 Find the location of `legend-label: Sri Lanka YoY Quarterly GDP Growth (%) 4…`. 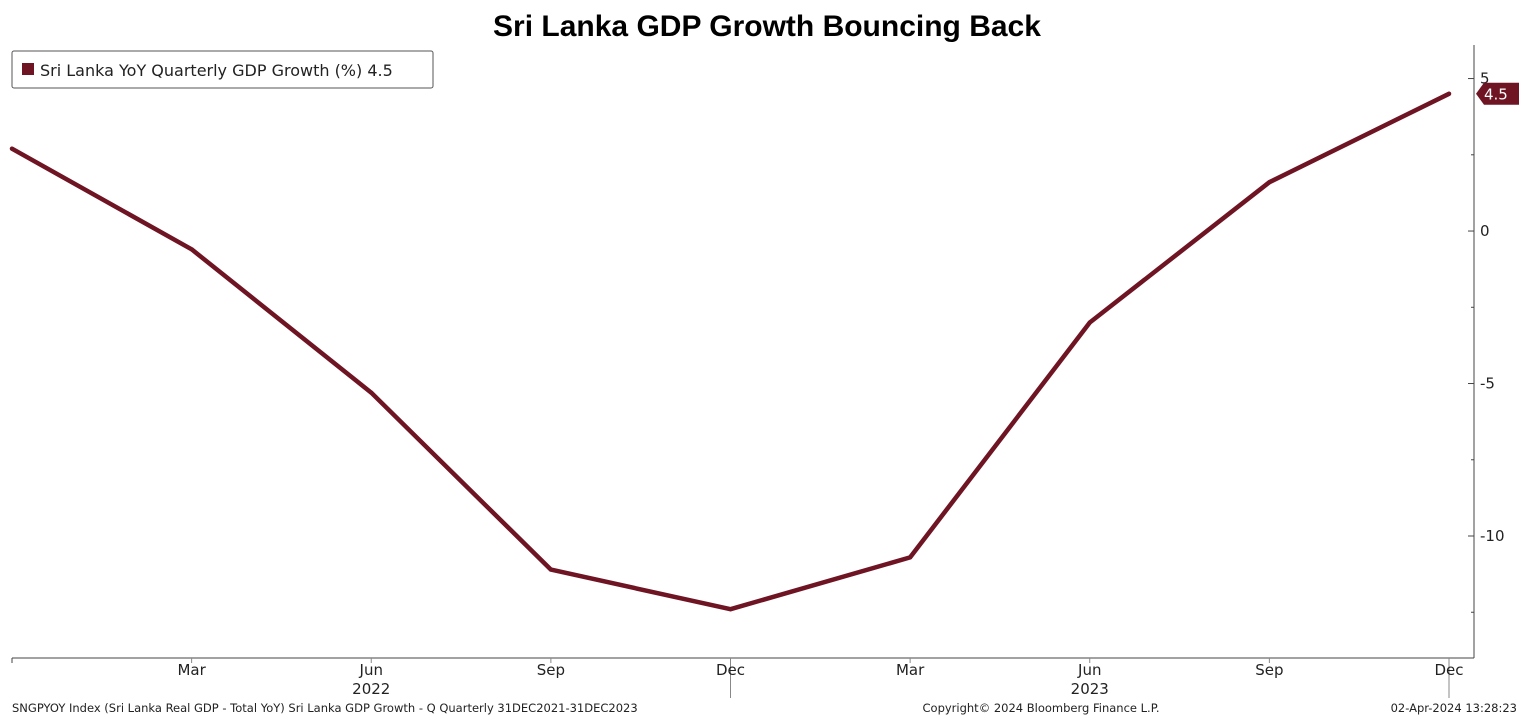

legend-label: Sri Lanka YoY Quarterly GDP Growth (%) 4… is located at coordinates (216, 70).